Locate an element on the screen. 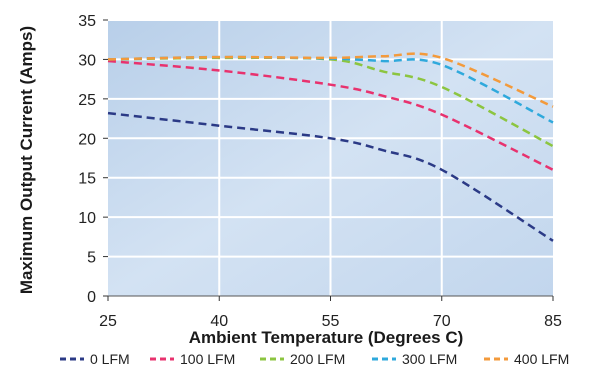 The width and height of the screenshot is (603, 372). y-axis-ticks: 0 5 10 15 20 25 30 35 is located at coordinates (93, 159).